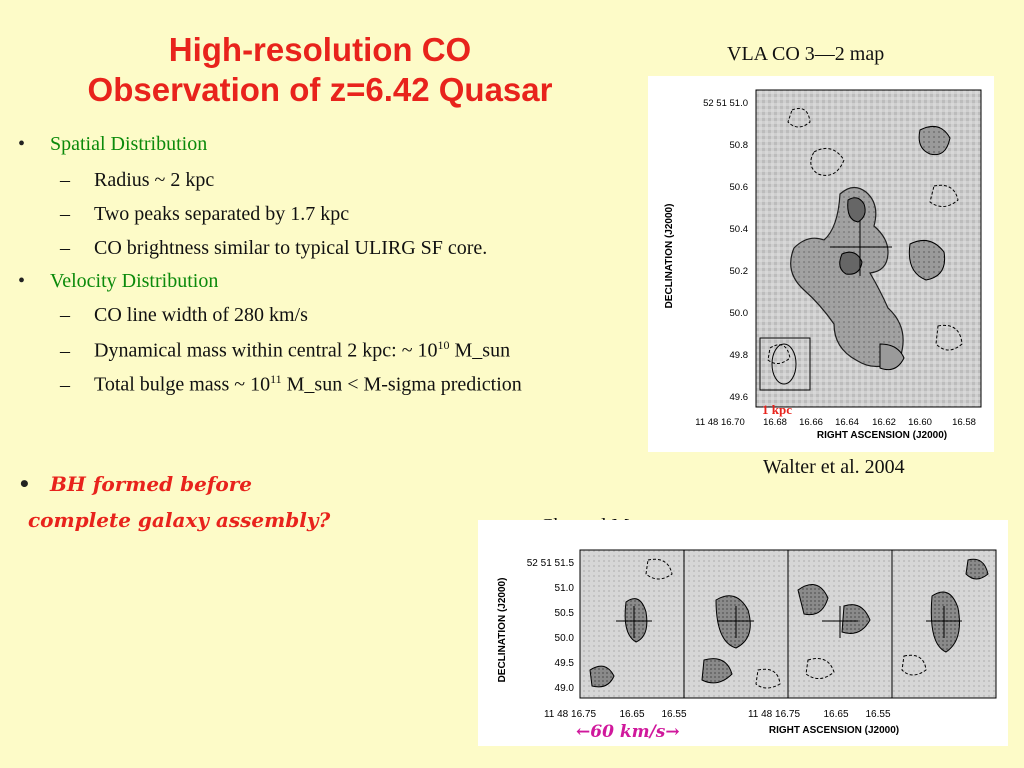  Describe the element at coordinates (775, 422) in the screenshot. I see `x-tick: 16.68` at that location.